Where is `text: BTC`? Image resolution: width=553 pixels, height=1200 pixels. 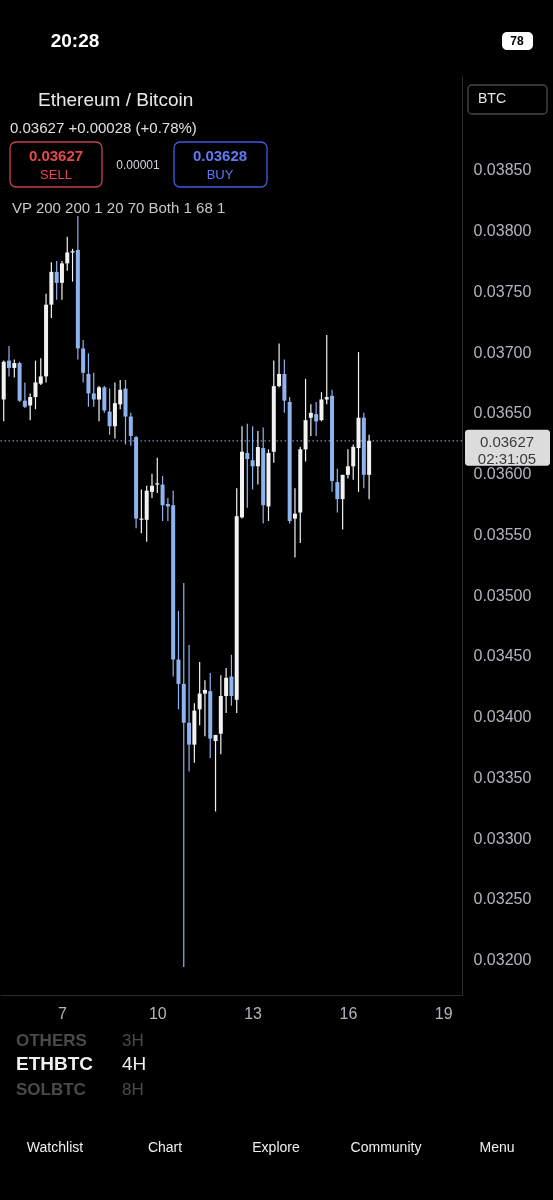
text: BTC is located at coordinates (492, 98).